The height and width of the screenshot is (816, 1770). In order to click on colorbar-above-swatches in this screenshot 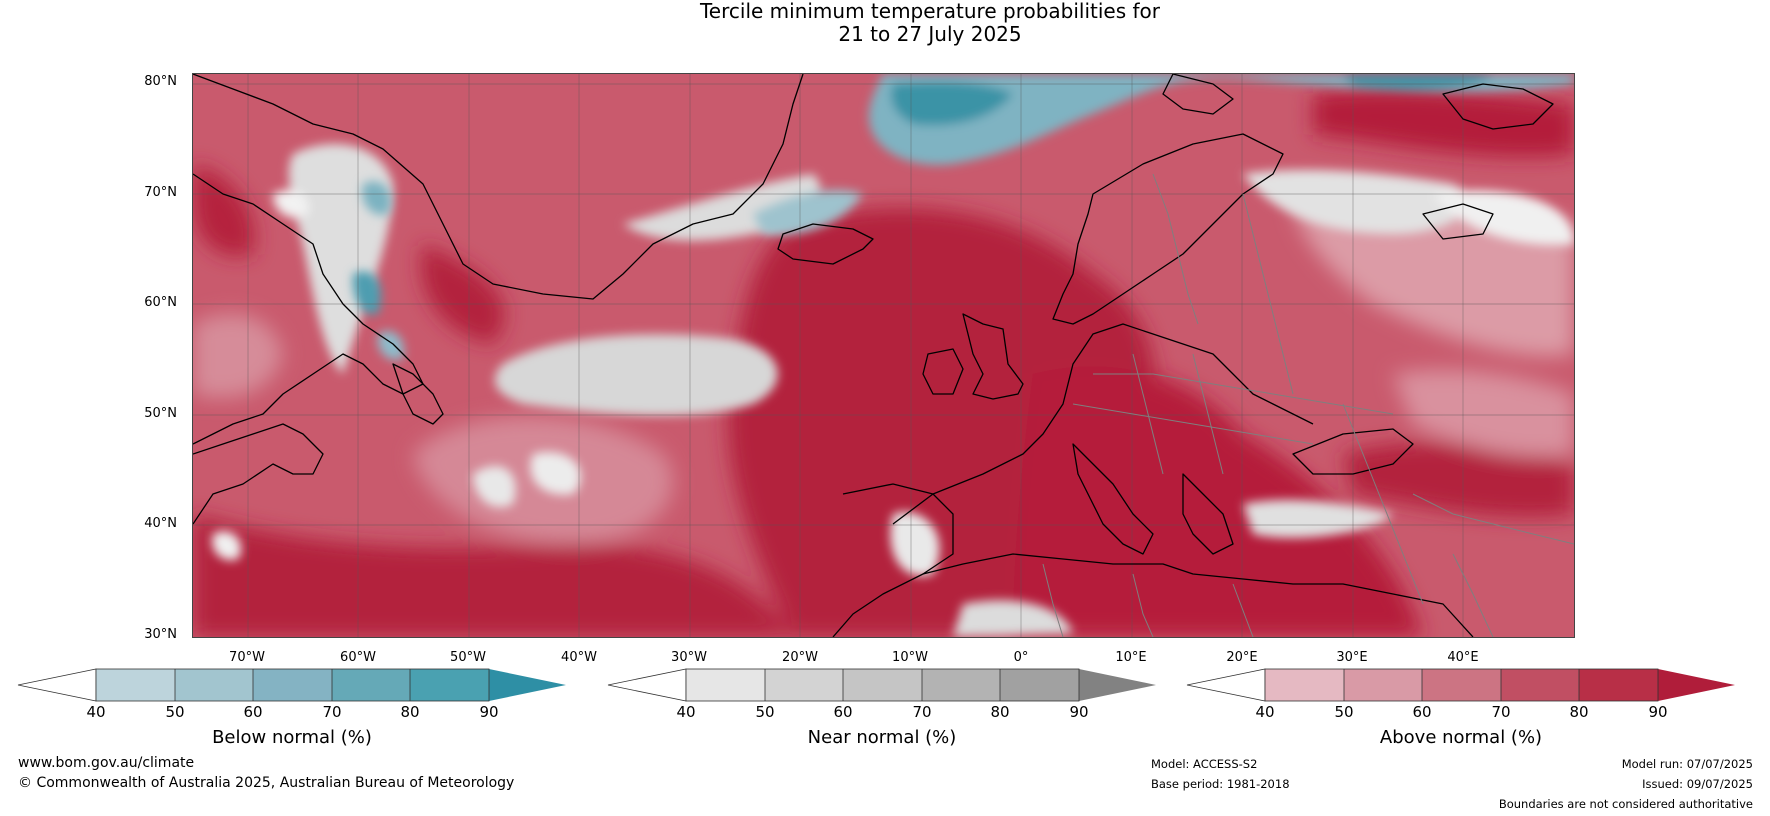, I will do `click(1460, 685)`.